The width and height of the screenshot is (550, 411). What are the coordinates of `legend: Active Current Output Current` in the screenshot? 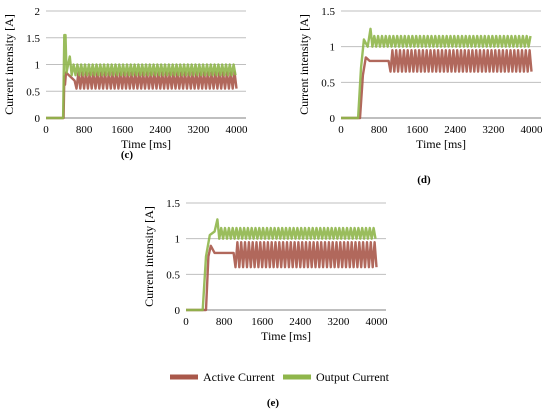 It's located at (280, 377).